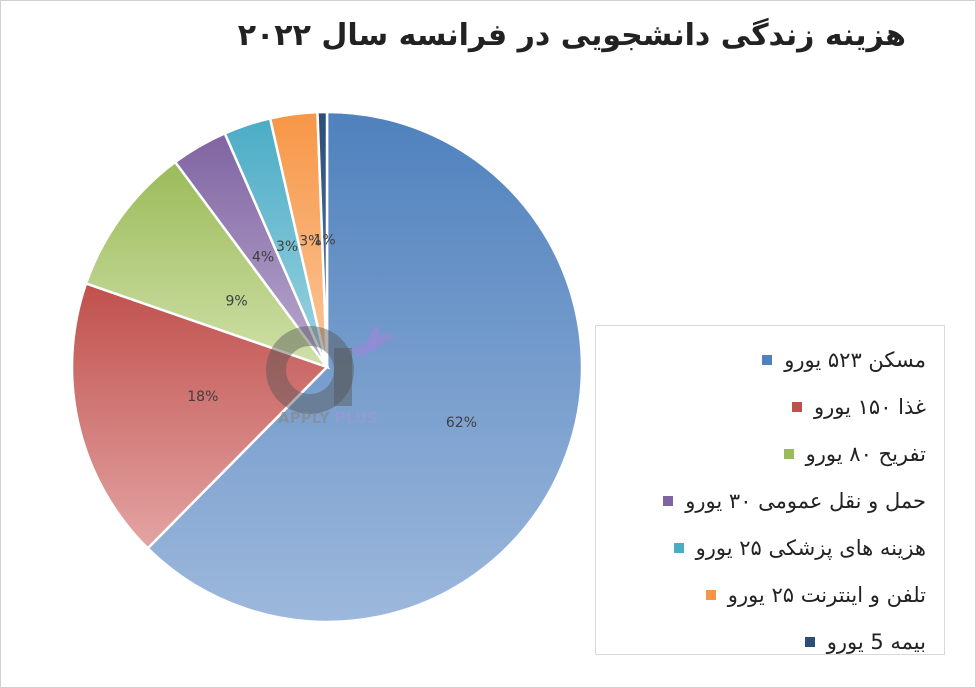 The image size is (976, 688). Describe the element at coordinates (304, 418) in the screenshot. I see `watermark-brand-a: APPLY` at that location.